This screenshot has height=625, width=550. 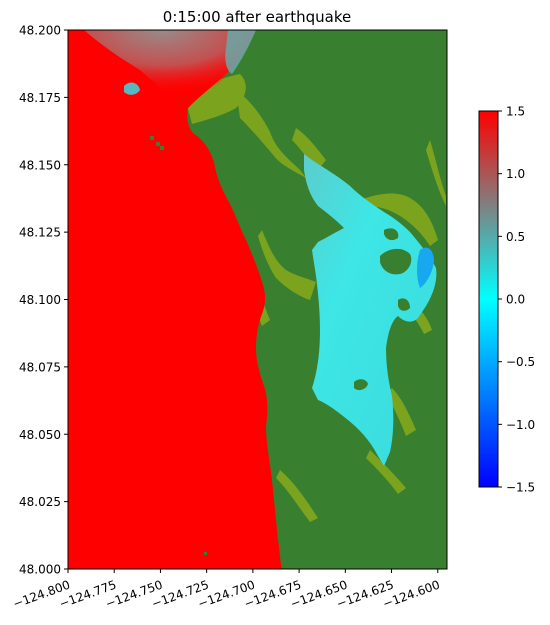 I want to click on colorbar-tick-label: 0.0, so click(x=515, y=300).